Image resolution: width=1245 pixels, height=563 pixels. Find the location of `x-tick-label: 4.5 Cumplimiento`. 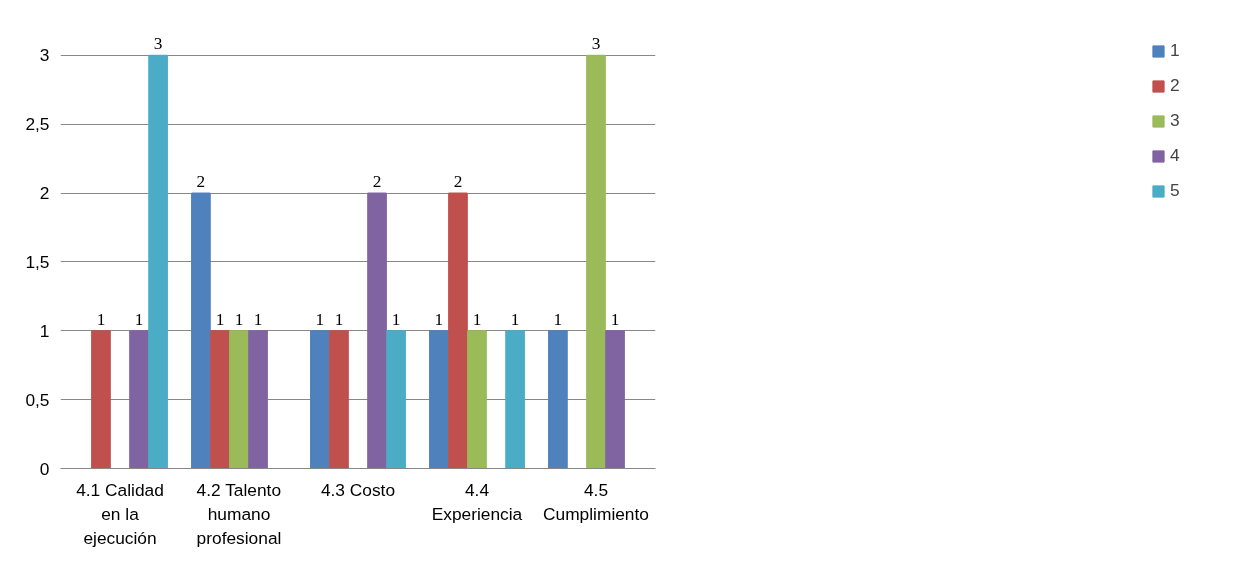

x-tick-label: 4.5 Cumplimiento is located at coordinates (596, 501).